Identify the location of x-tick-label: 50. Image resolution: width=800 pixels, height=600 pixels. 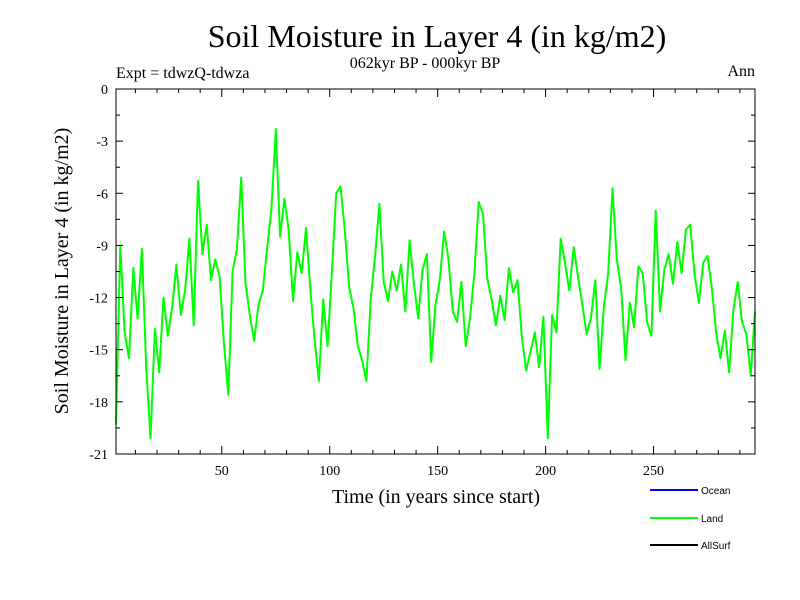
(222, 471).